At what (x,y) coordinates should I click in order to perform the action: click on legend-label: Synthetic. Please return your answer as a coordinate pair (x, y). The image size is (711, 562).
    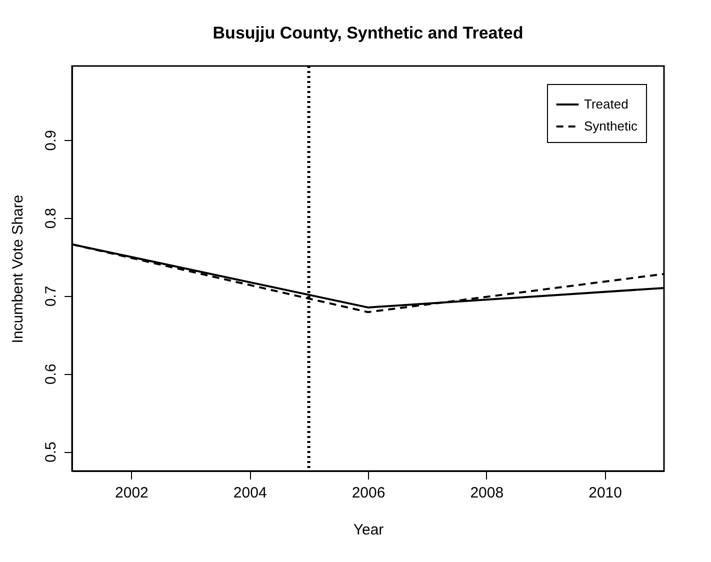
    Looking at the image, I should click on (611, 126).